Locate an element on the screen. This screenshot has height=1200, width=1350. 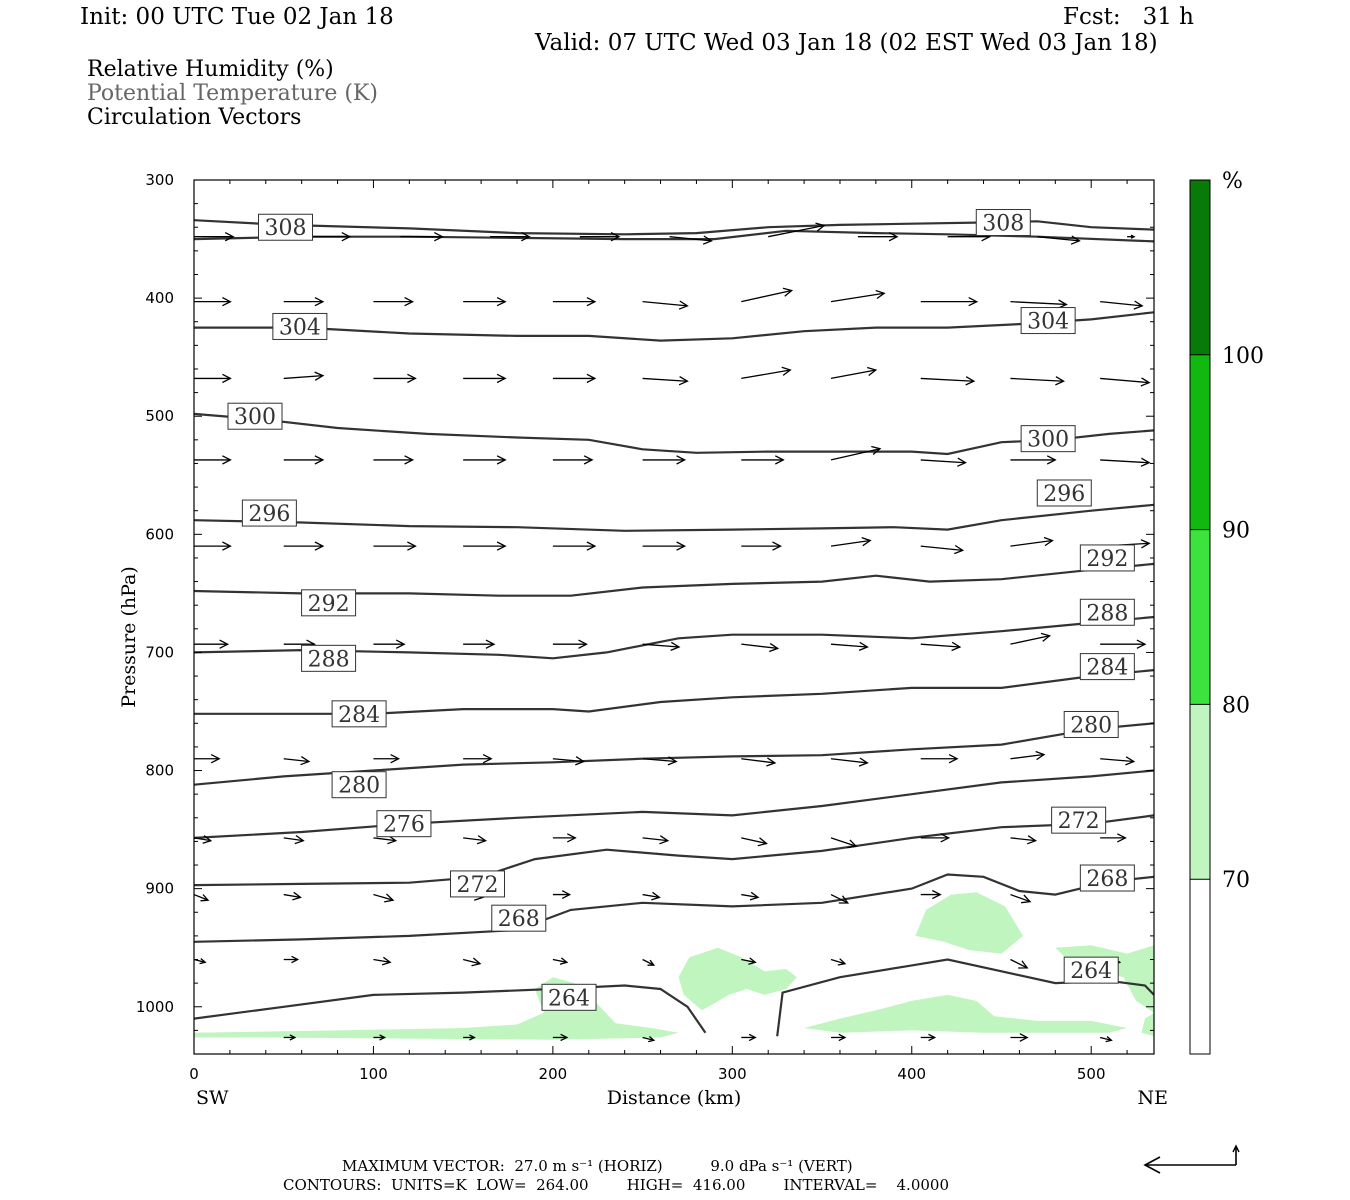
svg-text: 276 is located at coordinates (404, 825).